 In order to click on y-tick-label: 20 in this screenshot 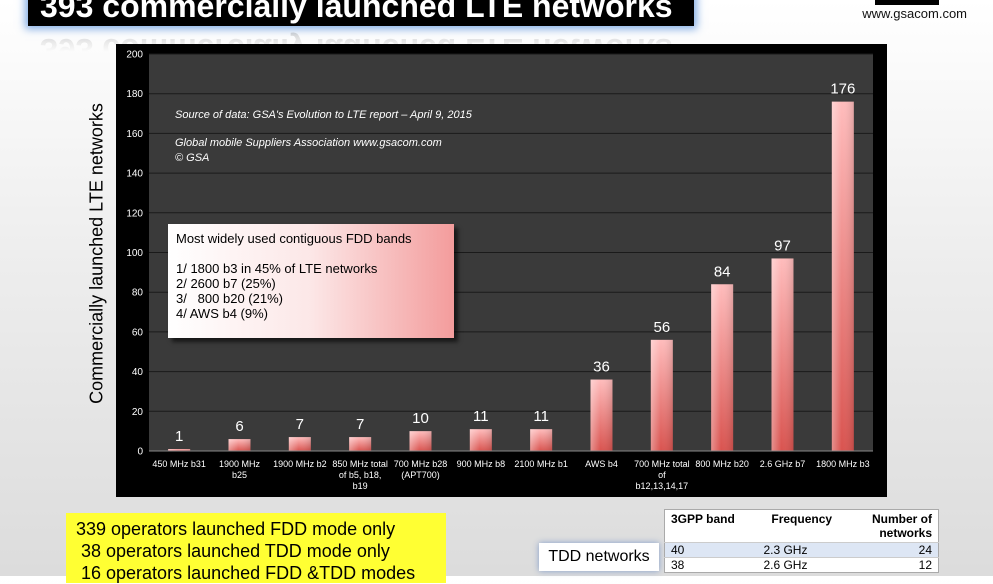, I will do `click(138, 412)`.